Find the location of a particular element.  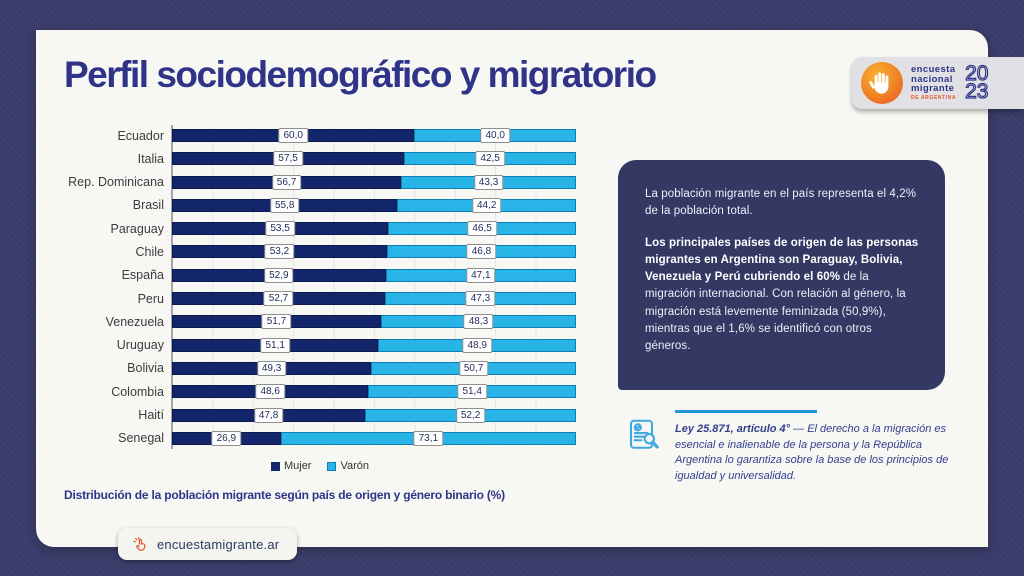

chart-row: Rep. Dominicana 56,7 43,3 is located at coordinates (322, 182).